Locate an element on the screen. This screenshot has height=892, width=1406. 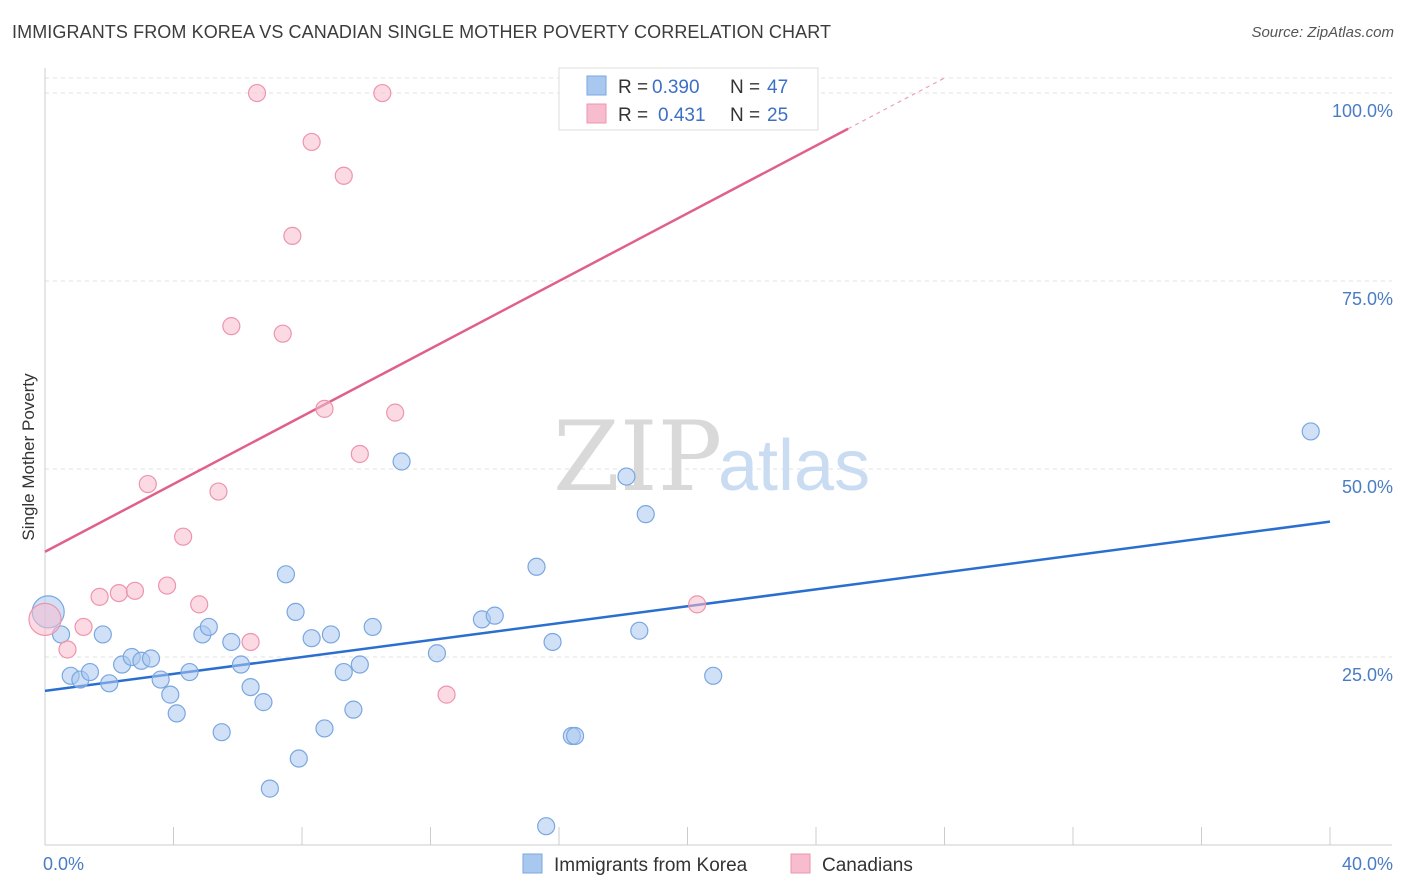
watermark-atlas: atlas is located at coordinates (794, 466).